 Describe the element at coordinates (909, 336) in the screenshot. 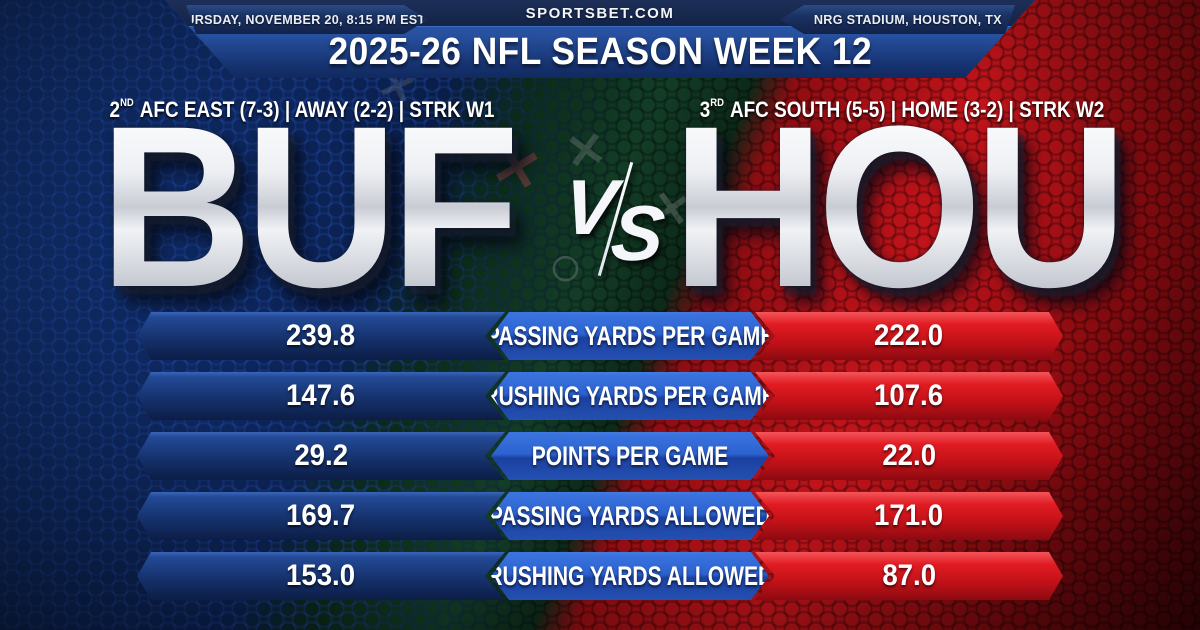

I see `home-stat-value: 222.0` at that location.